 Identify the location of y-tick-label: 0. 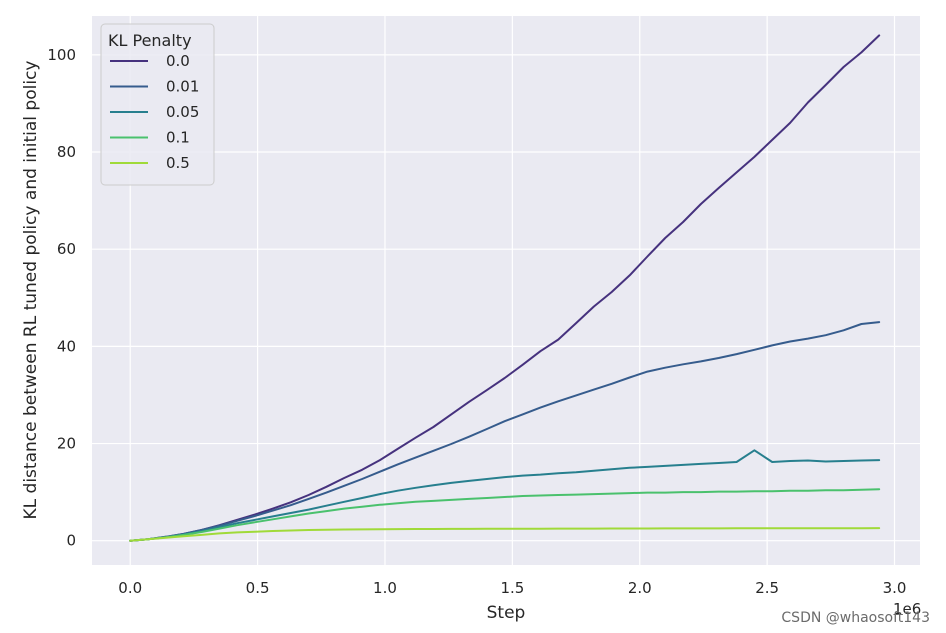
(71, 541).